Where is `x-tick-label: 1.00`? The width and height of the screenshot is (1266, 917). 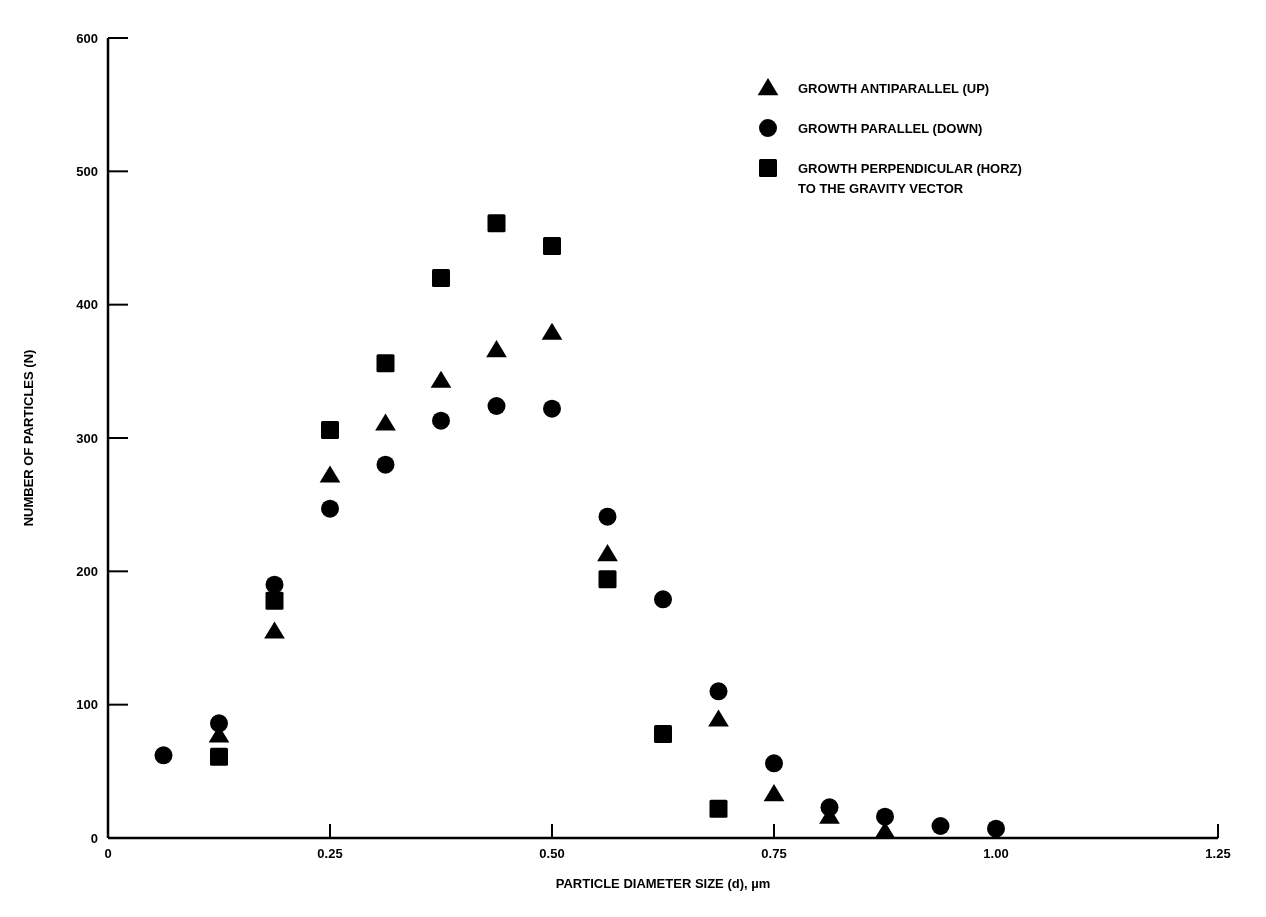 x-tick-label: 1.00 is located at coordinates (996, 853).